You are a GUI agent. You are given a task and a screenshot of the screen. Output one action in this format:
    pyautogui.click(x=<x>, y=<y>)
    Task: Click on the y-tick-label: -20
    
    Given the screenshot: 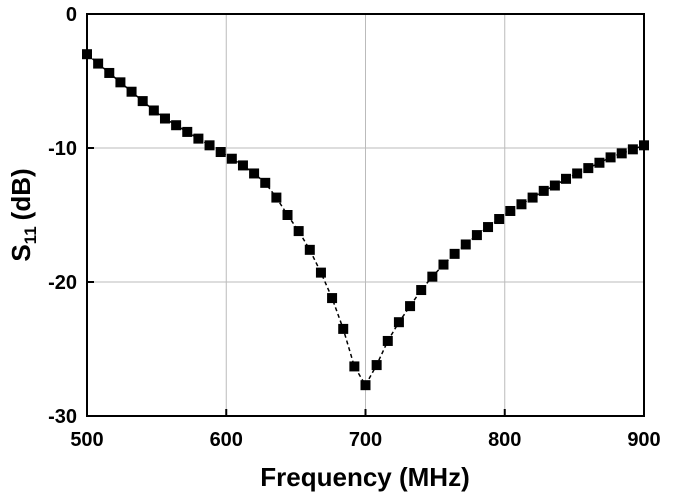 What is the action you would take?
    pyautogui.click(x=62, y=283)
    